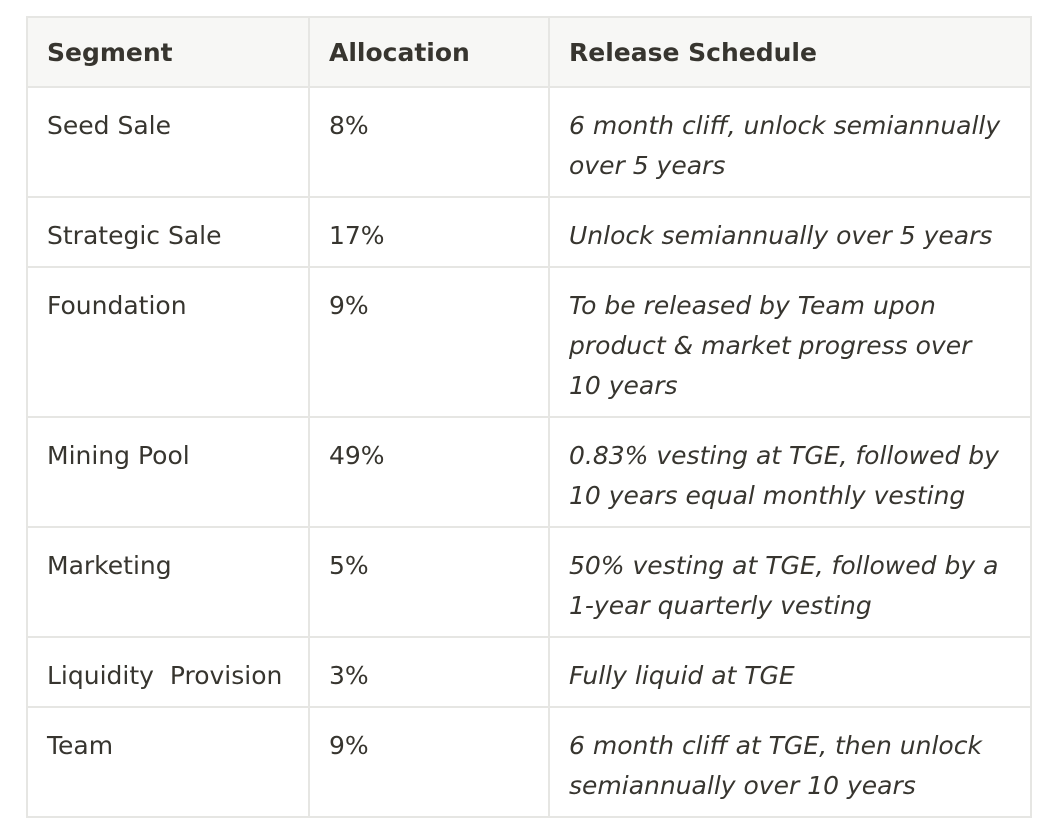  I want to click on segment-text: Strategic Sale, so click(134, 235).